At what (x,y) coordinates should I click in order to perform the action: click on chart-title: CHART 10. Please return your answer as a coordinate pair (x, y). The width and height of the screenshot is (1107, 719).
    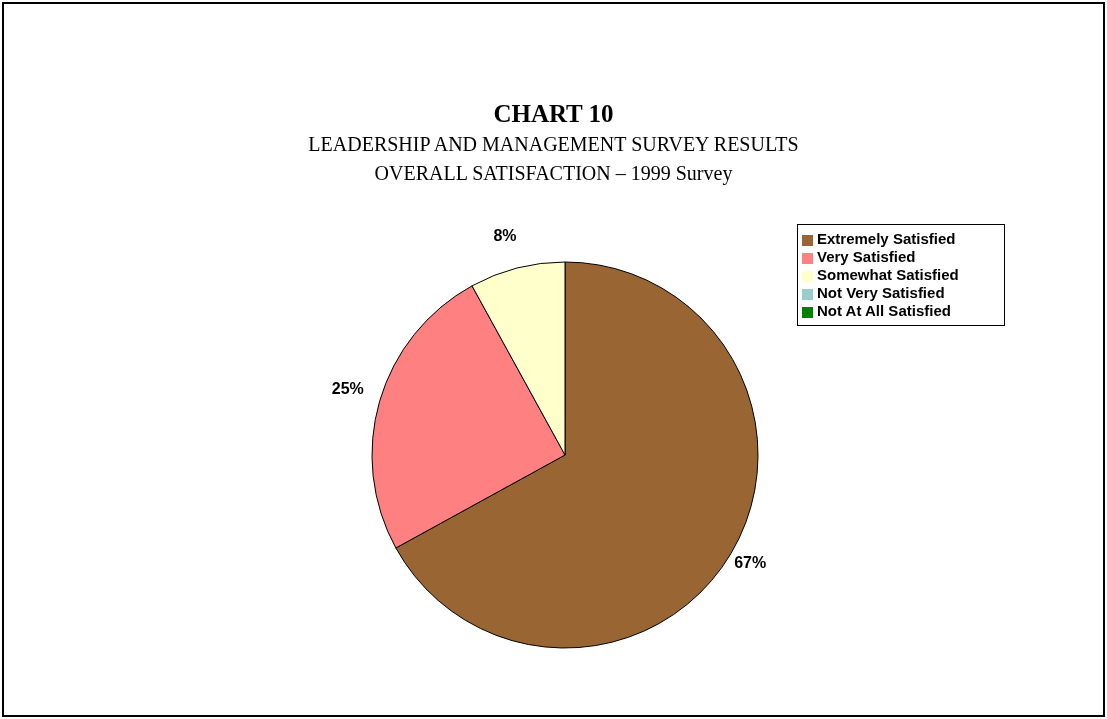
    Looking at the image, I should click on (553, 114).